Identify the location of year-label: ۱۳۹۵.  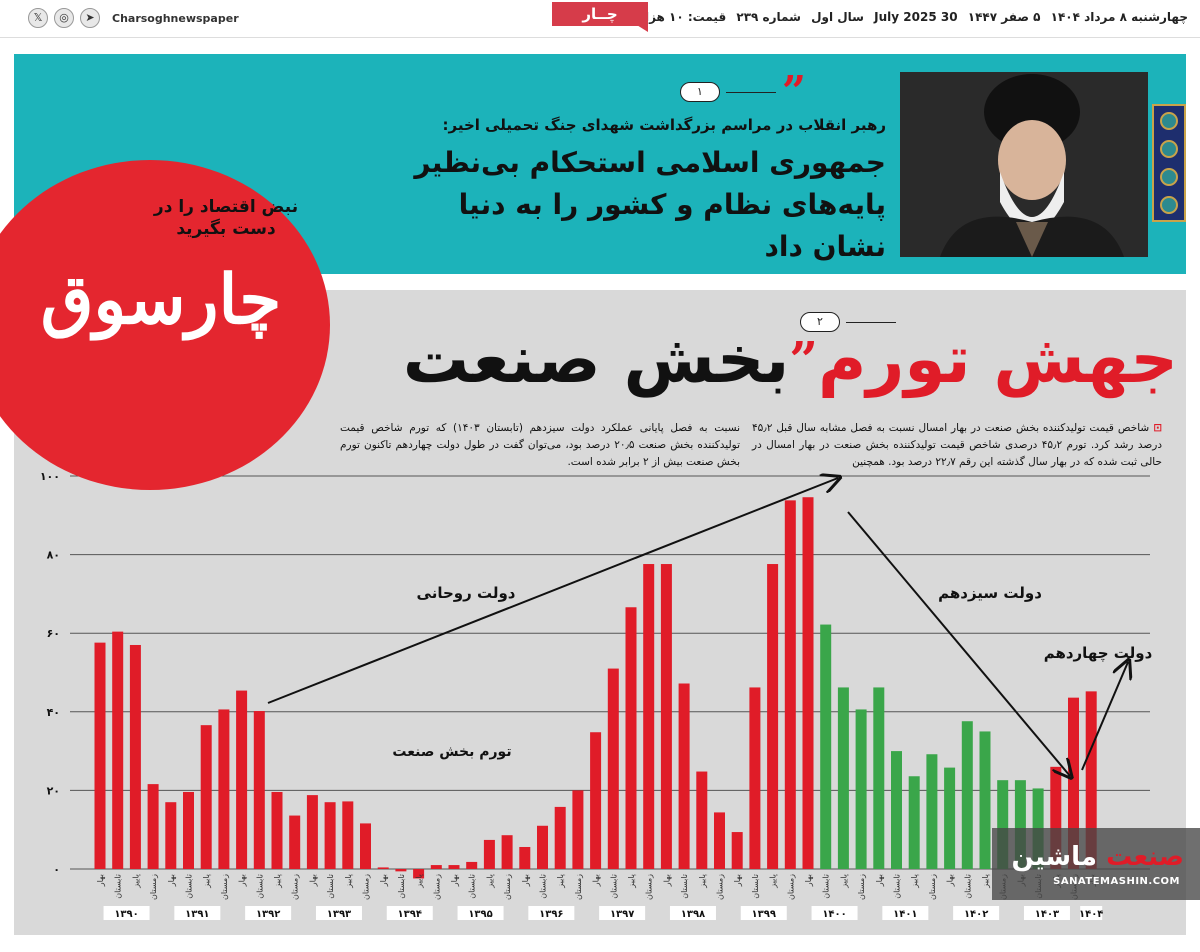
(480, 914).